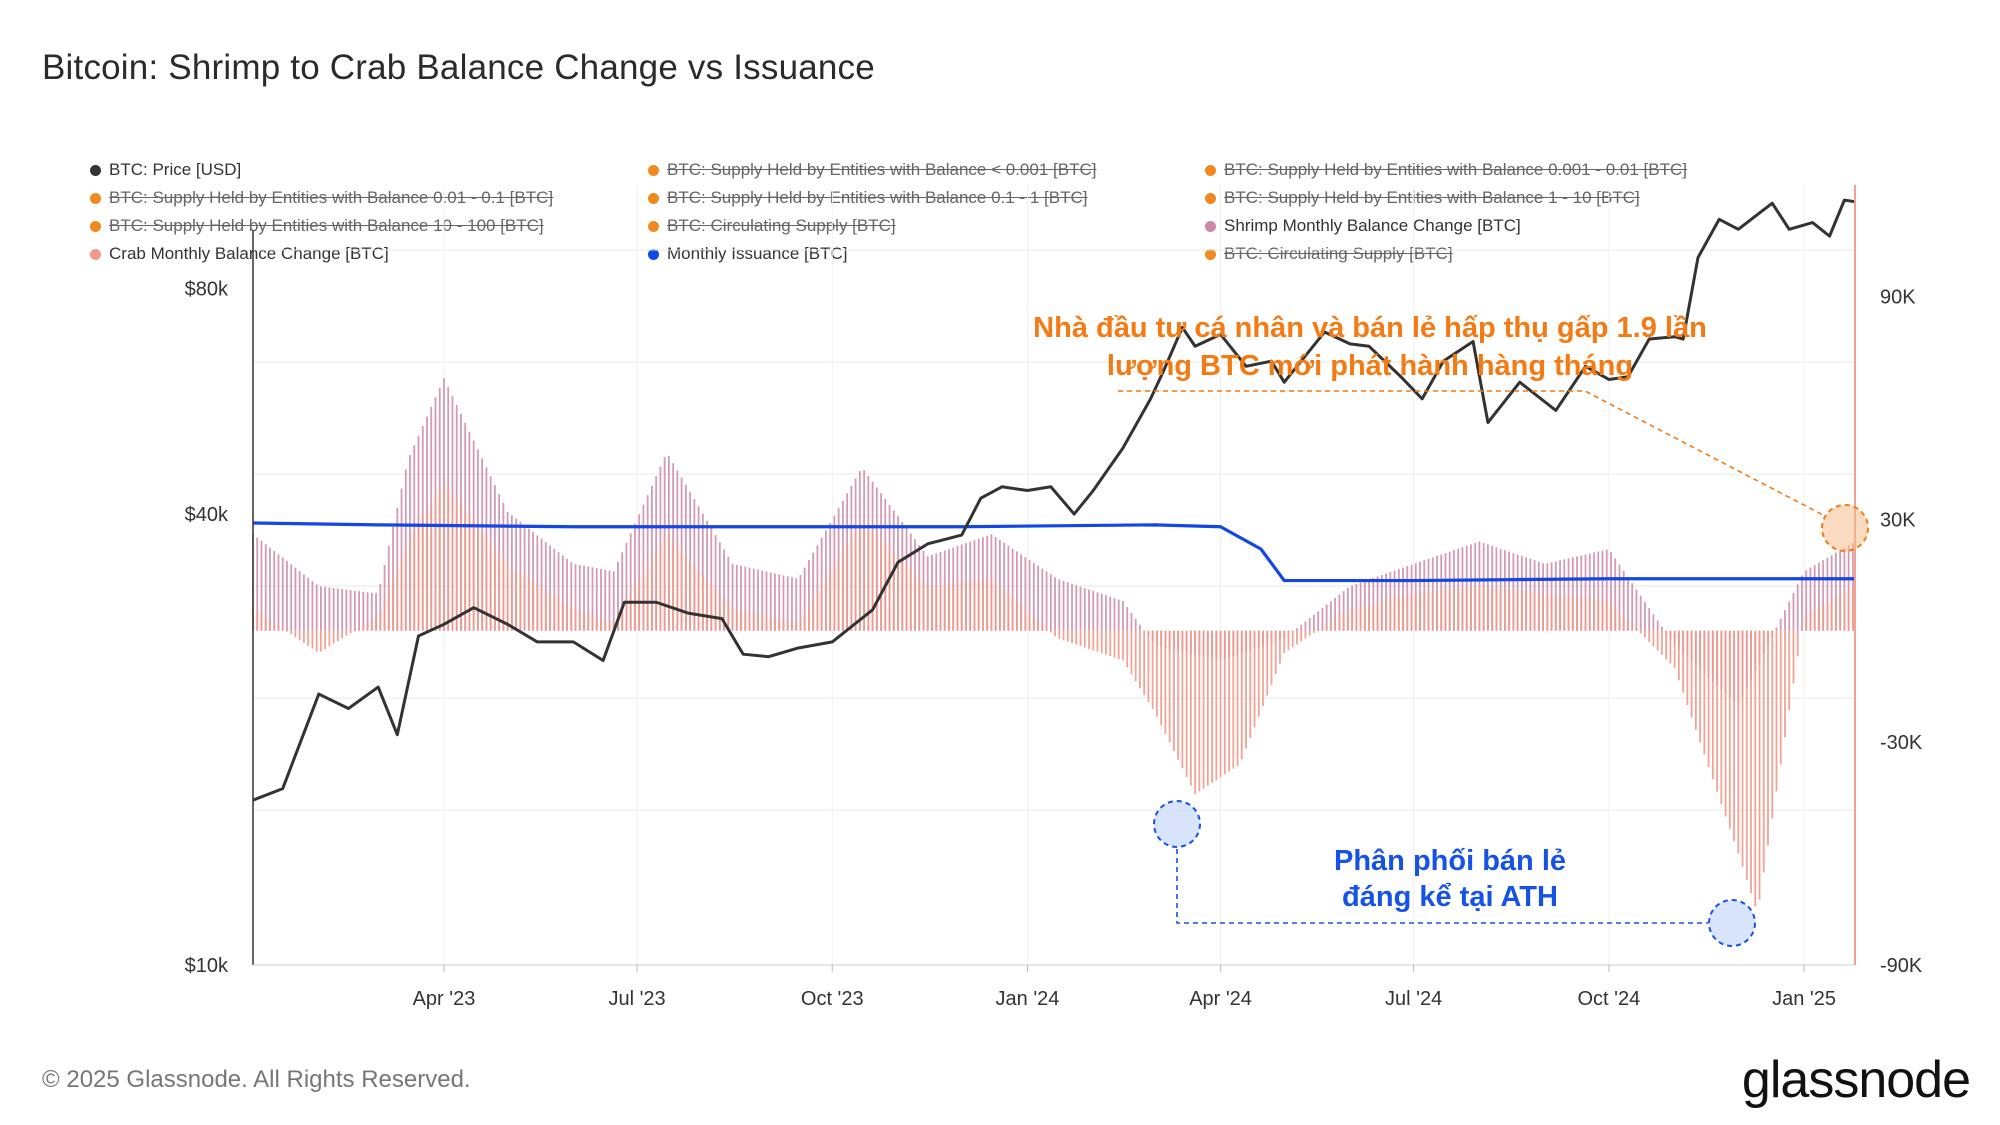 This screenshot has height=1125, width=2000. What do you see at coordinates (1363, 226) in the screenshot?
I see `legend-item: Shrimp Monthly Balance Change [BTC]` at bounding box center [1363, 226].